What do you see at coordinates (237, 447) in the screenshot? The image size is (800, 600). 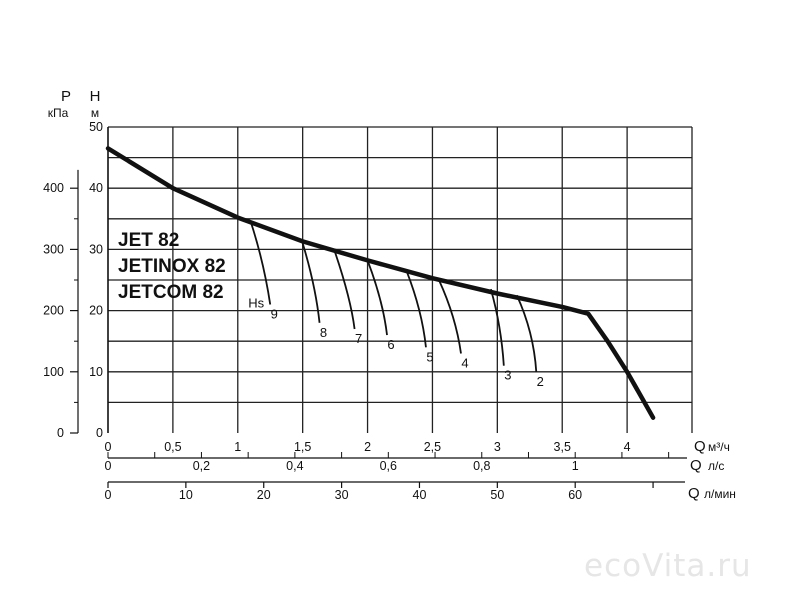 I see `q-m3h-tick-label: 1` at bounding box center [237, 447].